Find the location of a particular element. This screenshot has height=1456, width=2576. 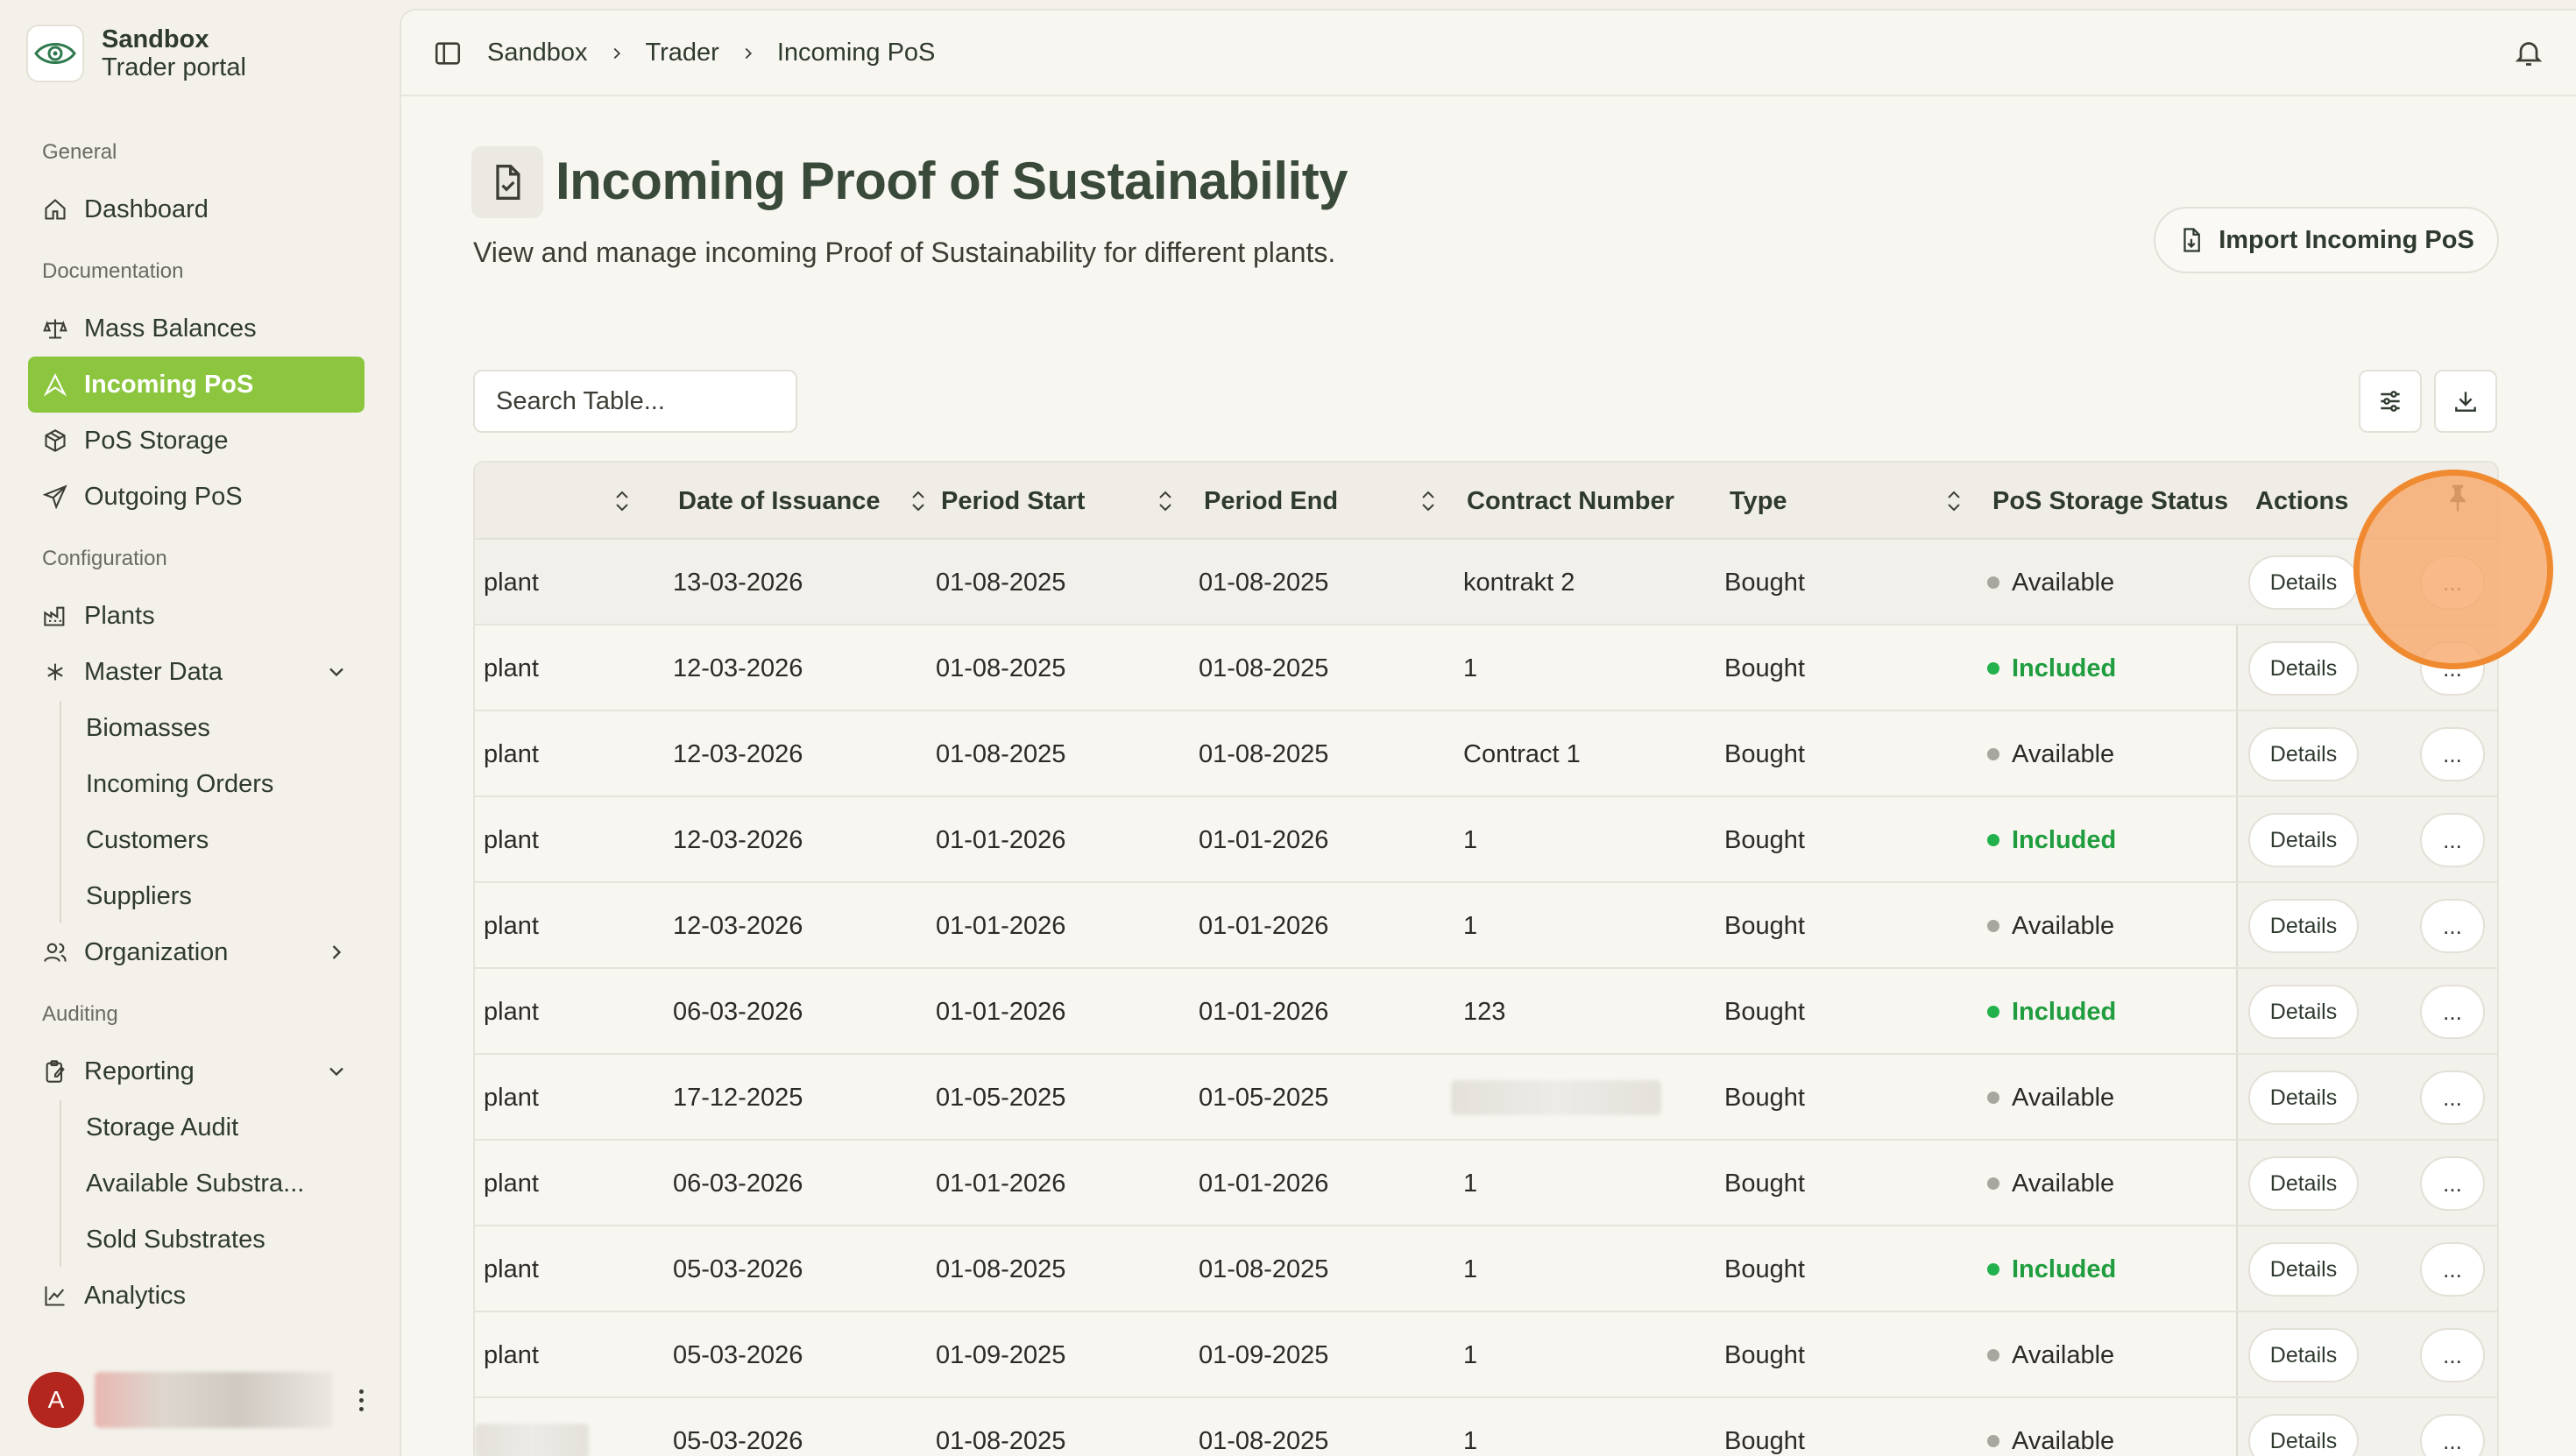

column-settings-button is located at coordinates (2390, 401).